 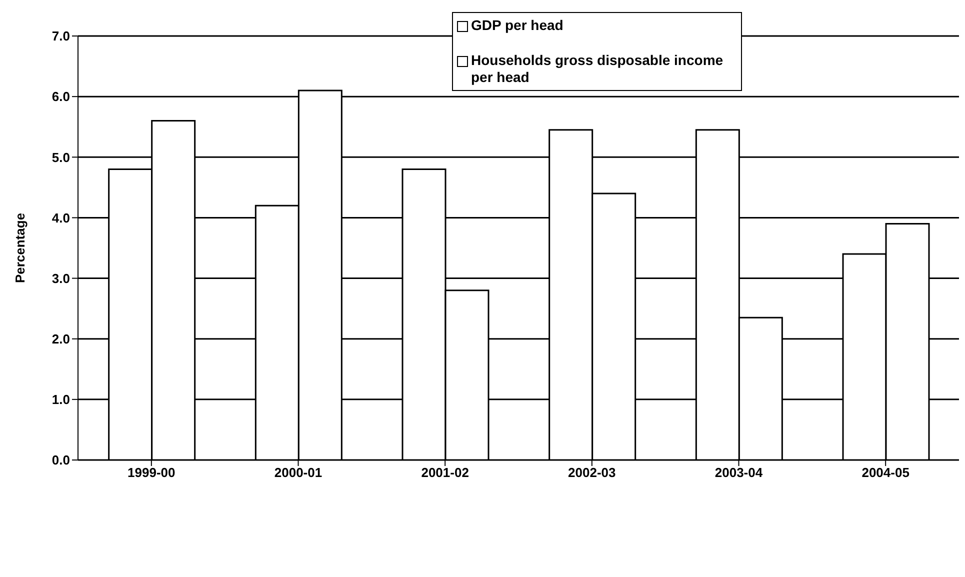 I want to click on x-tick-label: 2001-02, so click(x=445, y=472).